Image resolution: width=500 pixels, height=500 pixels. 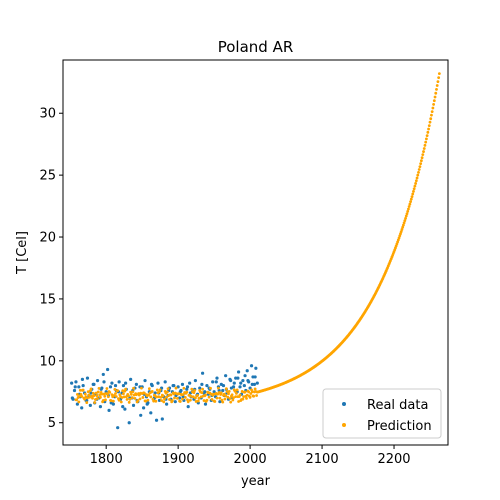 I want to click on x-axis-title: year, so click(x=256, y=481).